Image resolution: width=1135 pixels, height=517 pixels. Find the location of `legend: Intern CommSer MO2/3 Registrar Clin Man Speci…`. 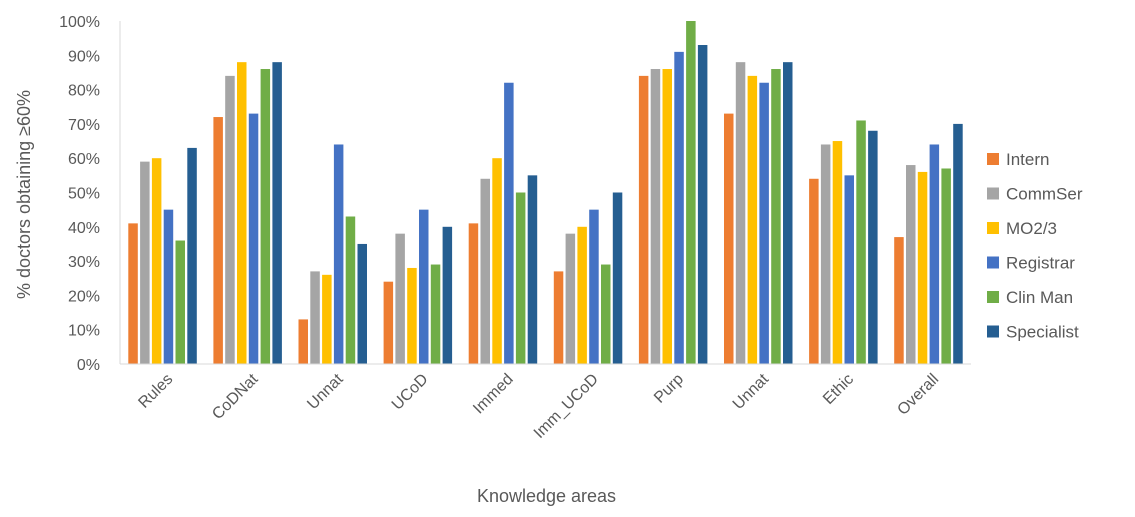

legend: Intern CommSer MO2/3 Registrar Clin Man Speci… is located at coordinates (1035, 246).